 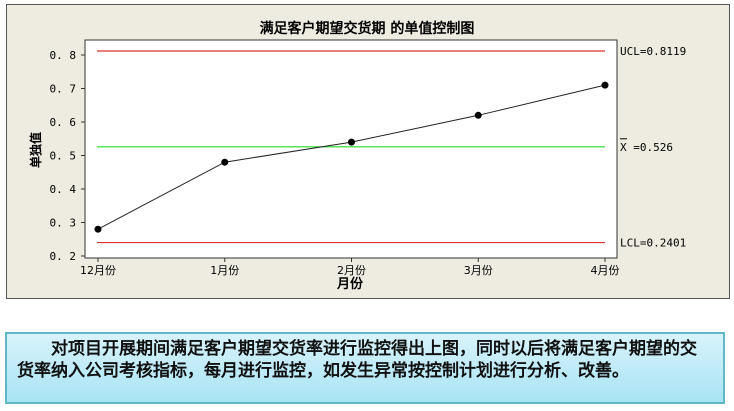 I want to click on y-tick-label: 0. 4, so click(x=63, y=189).